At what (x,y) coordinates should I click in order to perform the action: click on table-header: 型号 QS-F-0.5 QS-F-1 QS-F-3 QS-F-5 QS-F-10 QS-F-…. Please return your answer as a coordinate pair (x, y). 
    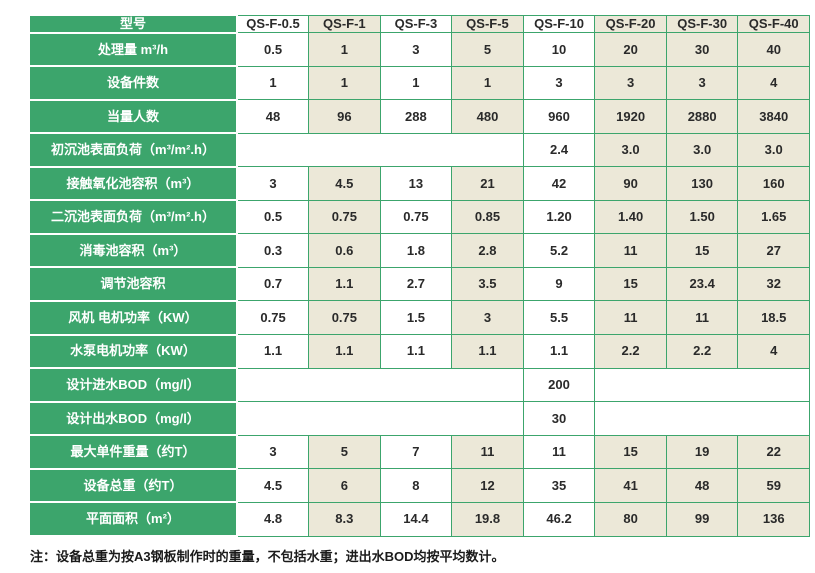
    Looking at the image, I should click on (420, 24).